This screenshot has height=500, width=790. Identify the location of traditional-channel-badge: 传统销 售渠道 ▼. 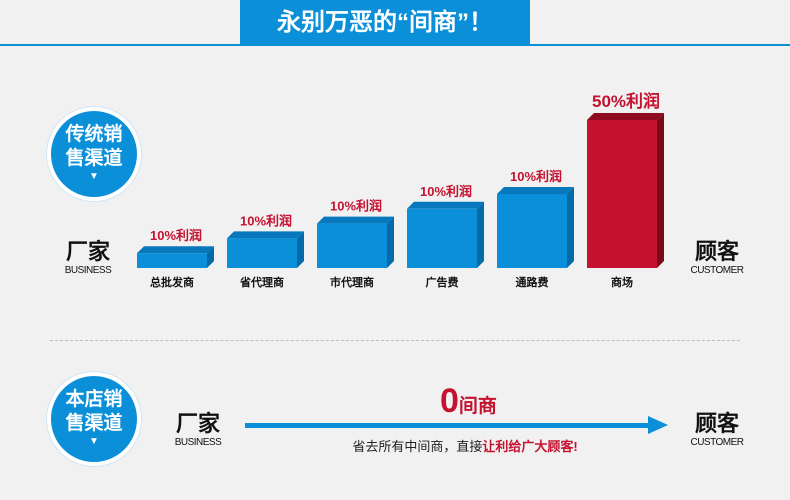
(94, 154).